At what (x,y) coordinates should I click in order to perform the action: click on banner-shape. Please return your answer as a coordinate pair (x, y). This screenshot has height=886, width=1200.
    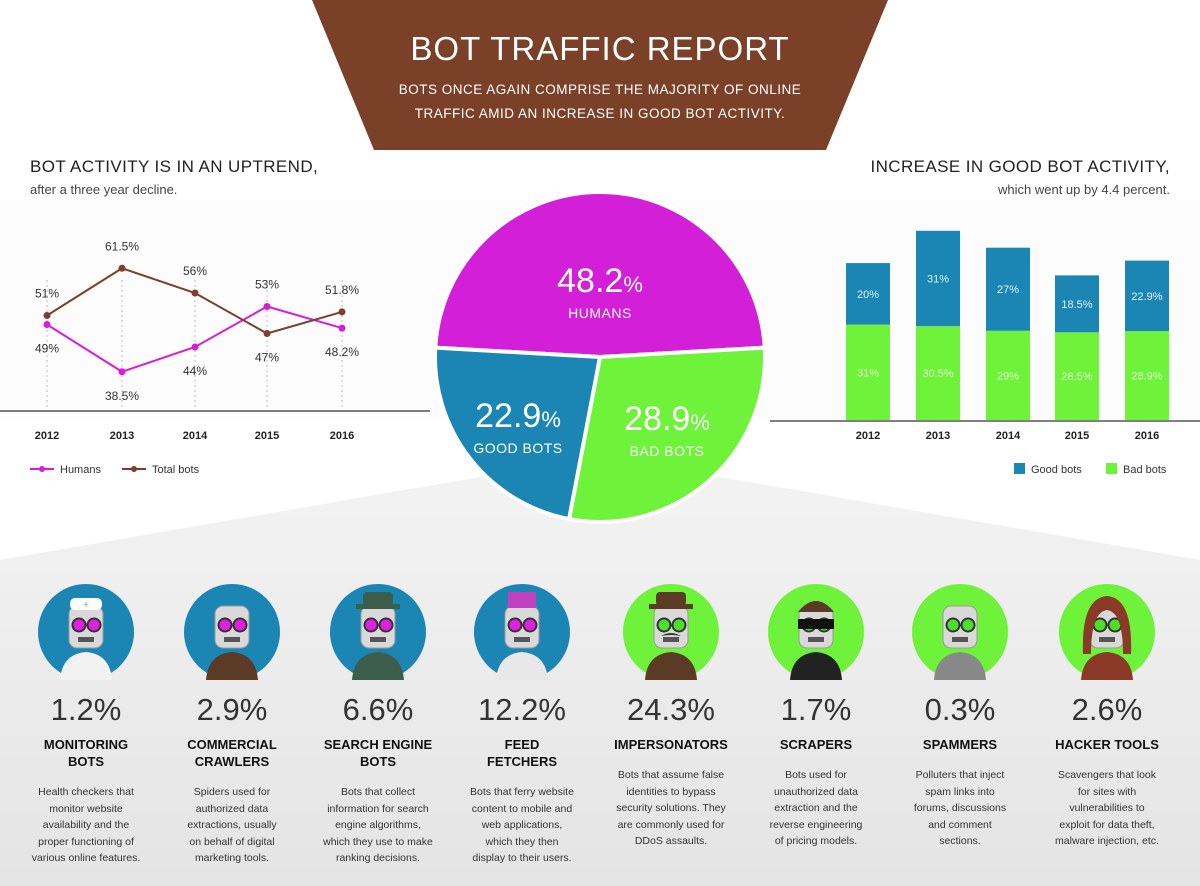
    Looking at the image, I should click on (600, 75).